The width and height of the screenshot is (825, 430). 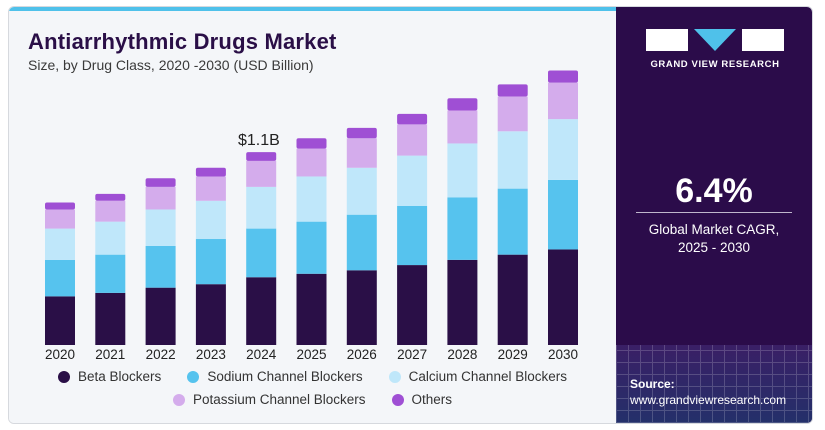 What do you see at coordinates (120, 376) in the screenshot?
I see `legend-label: Beta Blockers` at bounding box center [120, 376].